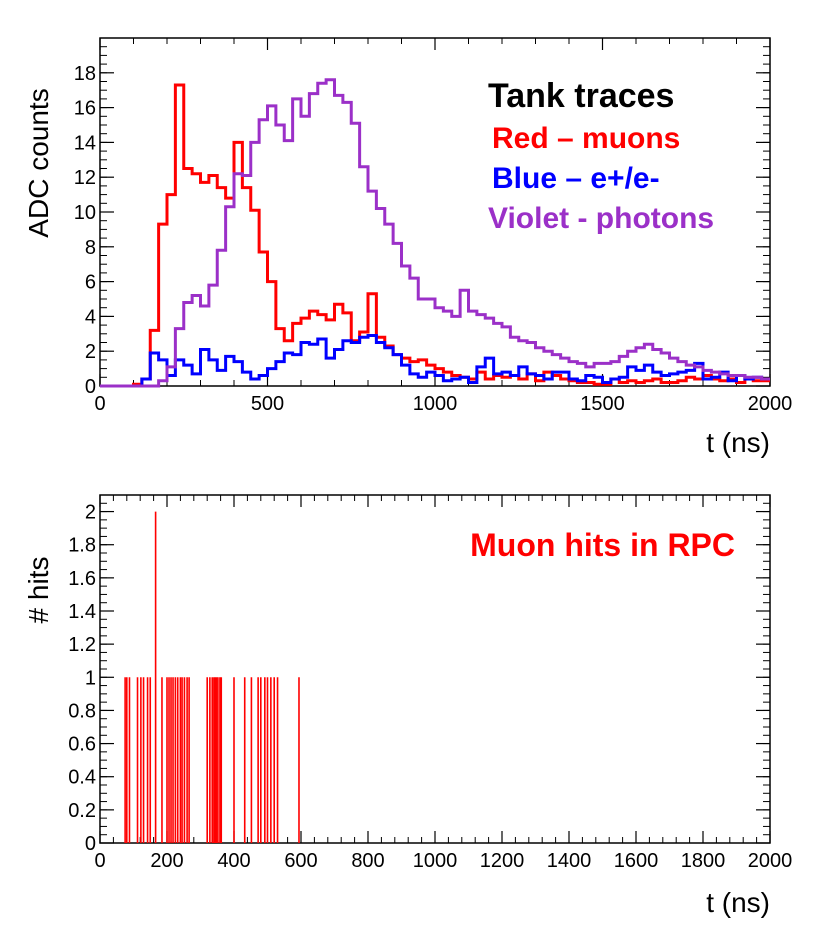 This screenshot has width=814, height=932. Describe the element at coordinates (233, 861) in the screenshot. I see `panel1-x-tick-label: 400` at that location.